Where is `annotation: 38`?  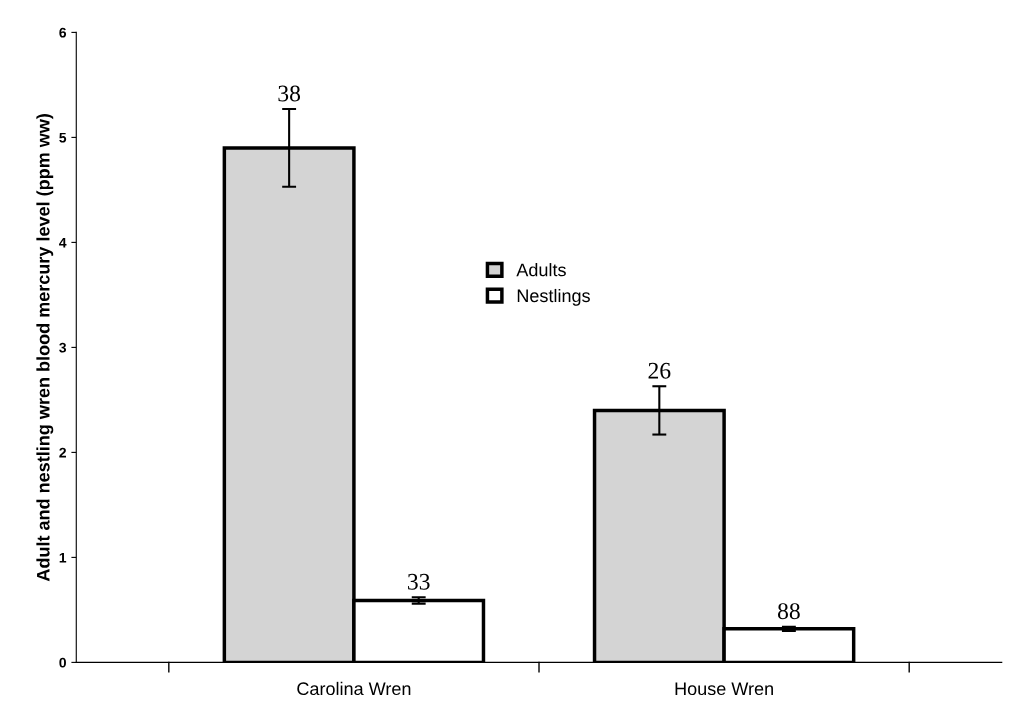
annotation: 38 is located at coordinates (289, 93).